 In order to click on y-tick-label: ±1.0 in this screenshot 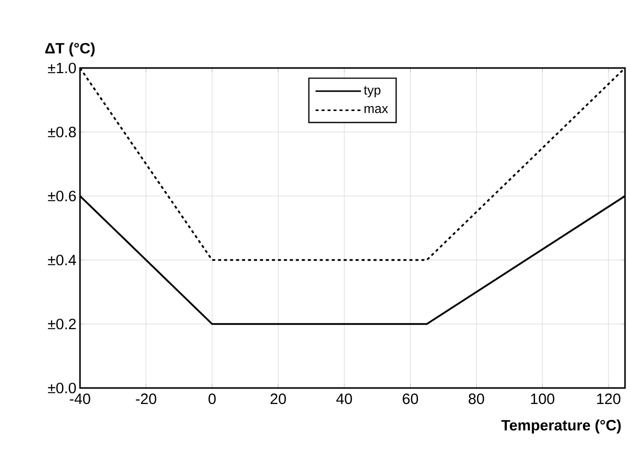, I will do `click(62, 68)`.